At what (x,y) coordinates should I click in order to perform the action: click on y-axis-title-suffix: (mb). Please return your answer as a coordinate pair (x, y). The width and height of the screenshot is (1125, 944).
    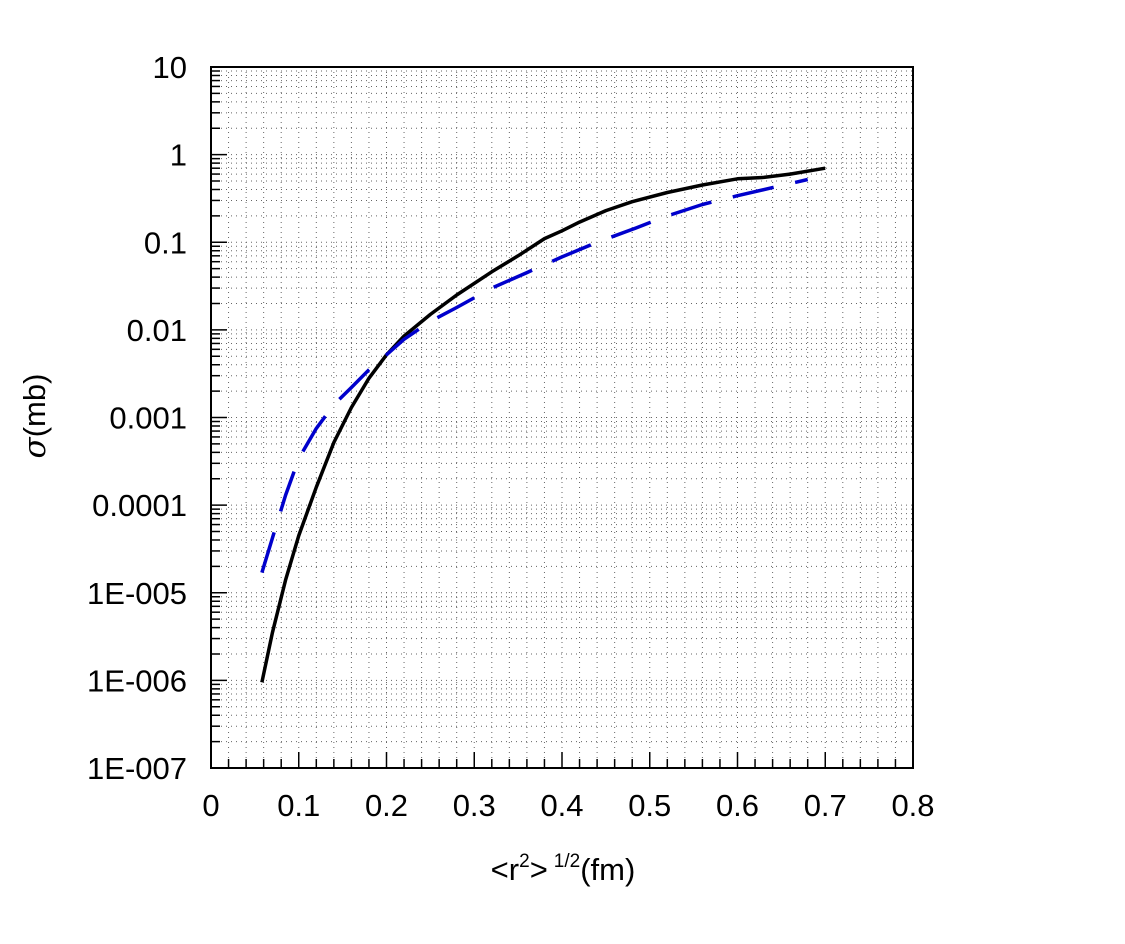
    Looking at the image, I should click on (34, 406).